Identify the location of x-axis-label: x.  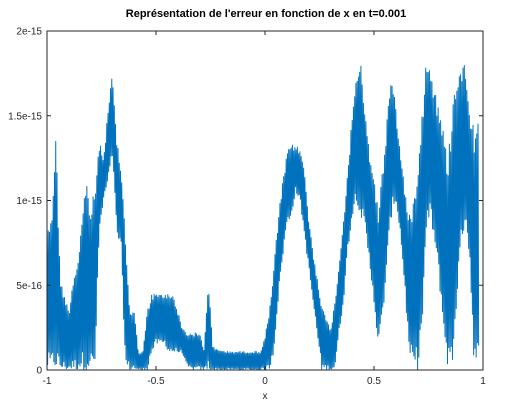
(265, 396).